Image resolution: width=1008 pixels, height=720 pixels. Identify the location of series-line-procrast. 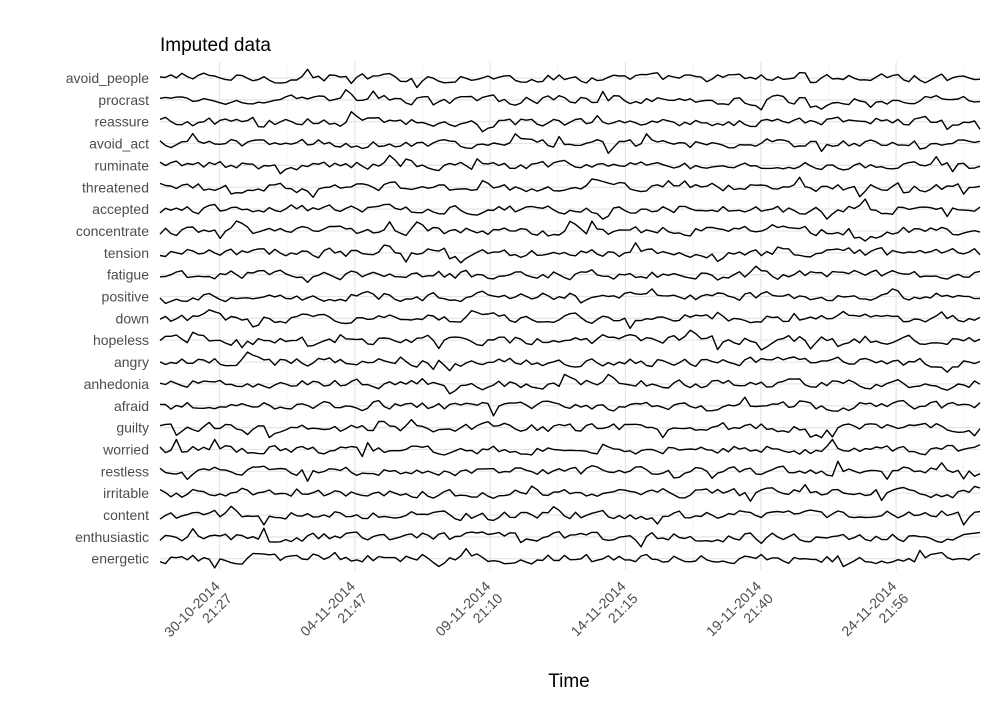
(570, 100).